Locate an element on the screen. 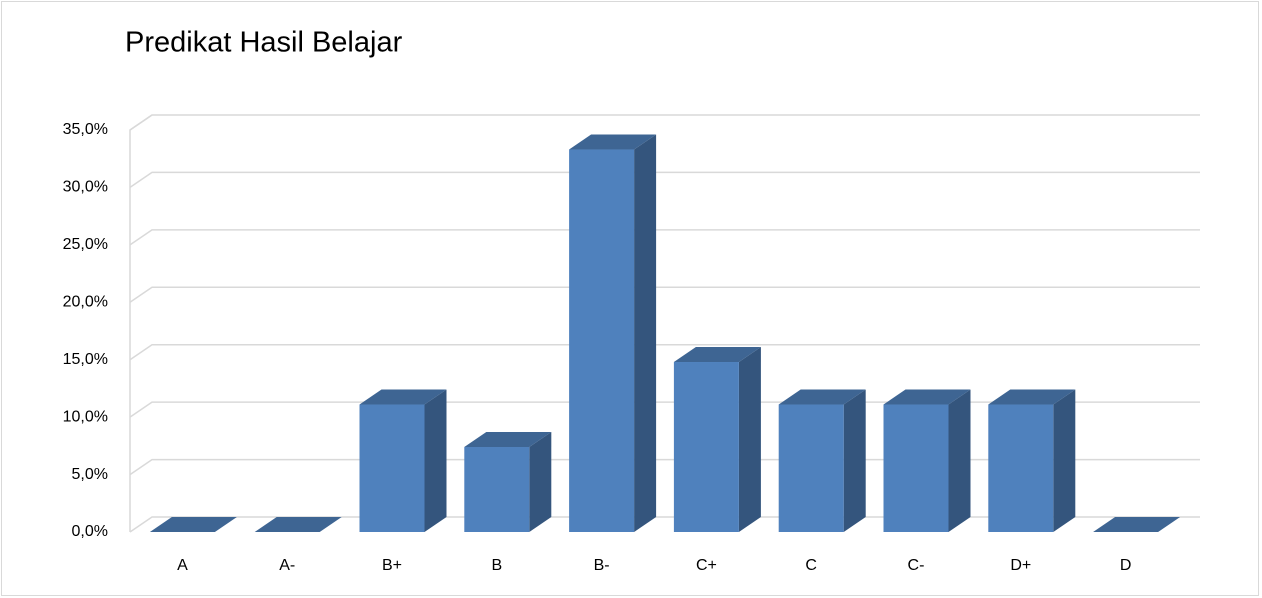 Image resolution: width=1262 pixels, height=598 pixels. x-tick-label: B+ is located at coordinates (392, 565).